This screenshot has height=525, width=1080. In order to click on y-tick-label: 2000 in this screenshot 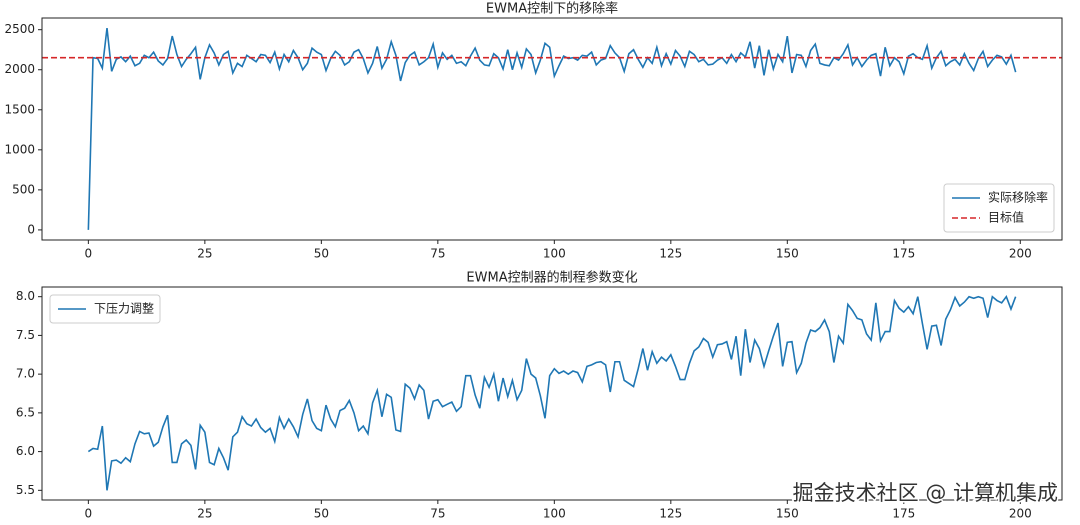, I will do `click(19, 69)`.